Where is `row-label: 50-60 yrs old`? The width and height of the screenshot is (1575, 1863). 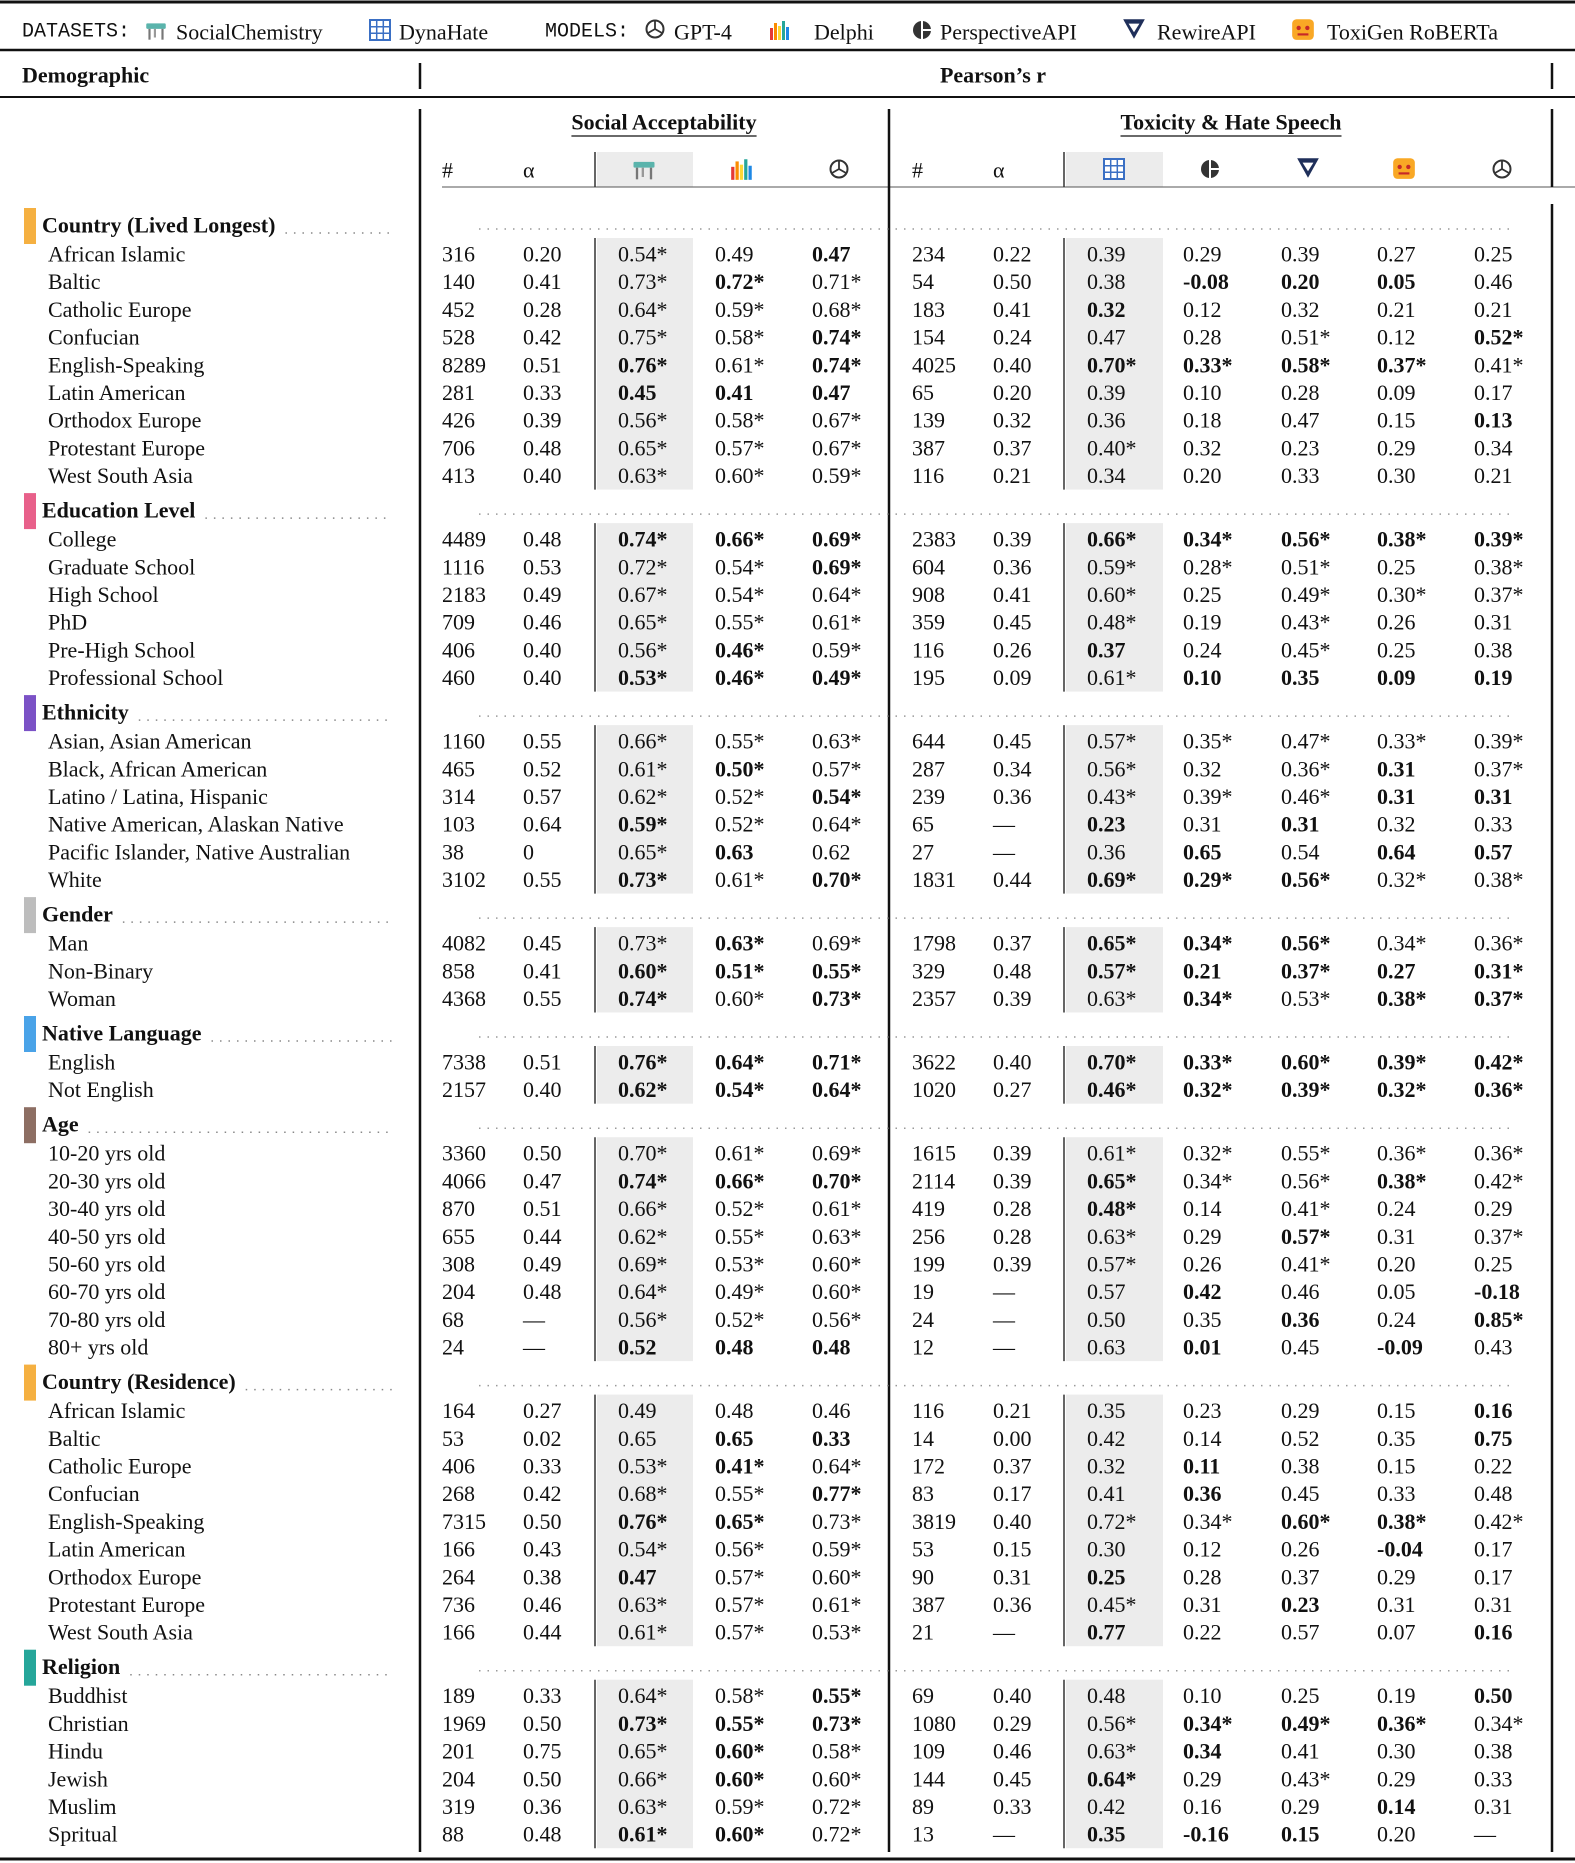
row-label: 50-60 yrs old is located at coordinates (106, 1264).